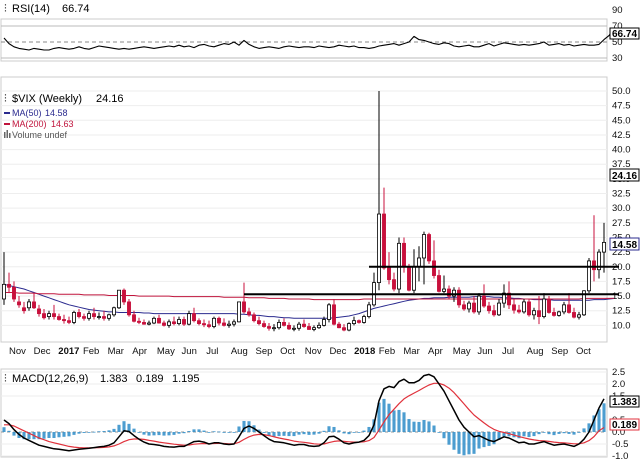 The height and width of the screenshot is (460, 640). I want to click on price-y-tick: 10.0, so click(621, 325).